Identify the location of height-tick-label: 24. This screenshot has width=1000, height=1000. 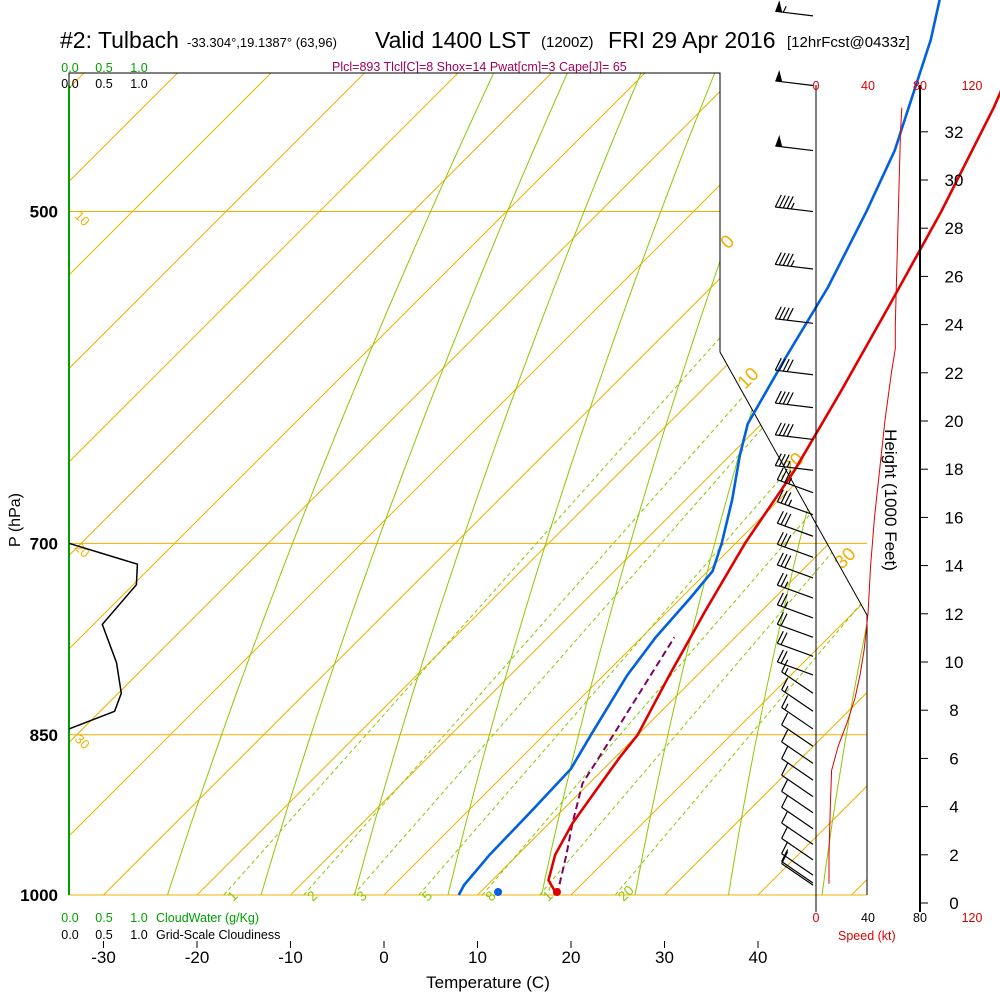
(954, 325).